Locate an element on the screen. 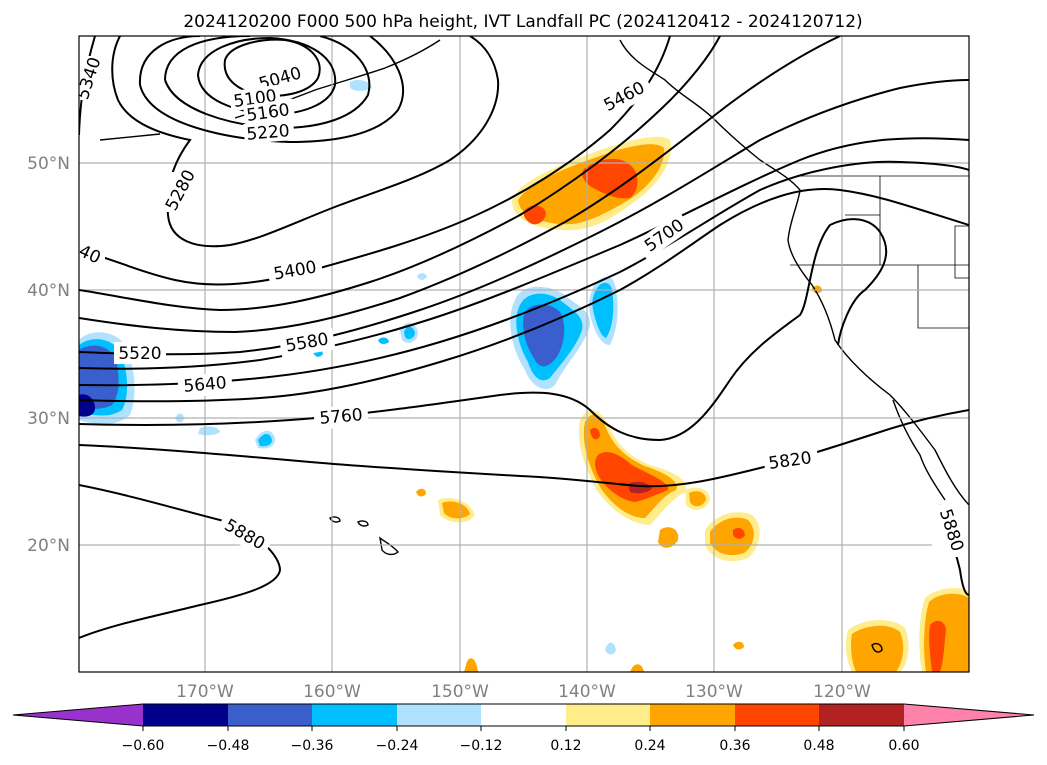 This screenshot has height=765, width=1047. lon-label: 120°W is located at coordinates (842, 692).